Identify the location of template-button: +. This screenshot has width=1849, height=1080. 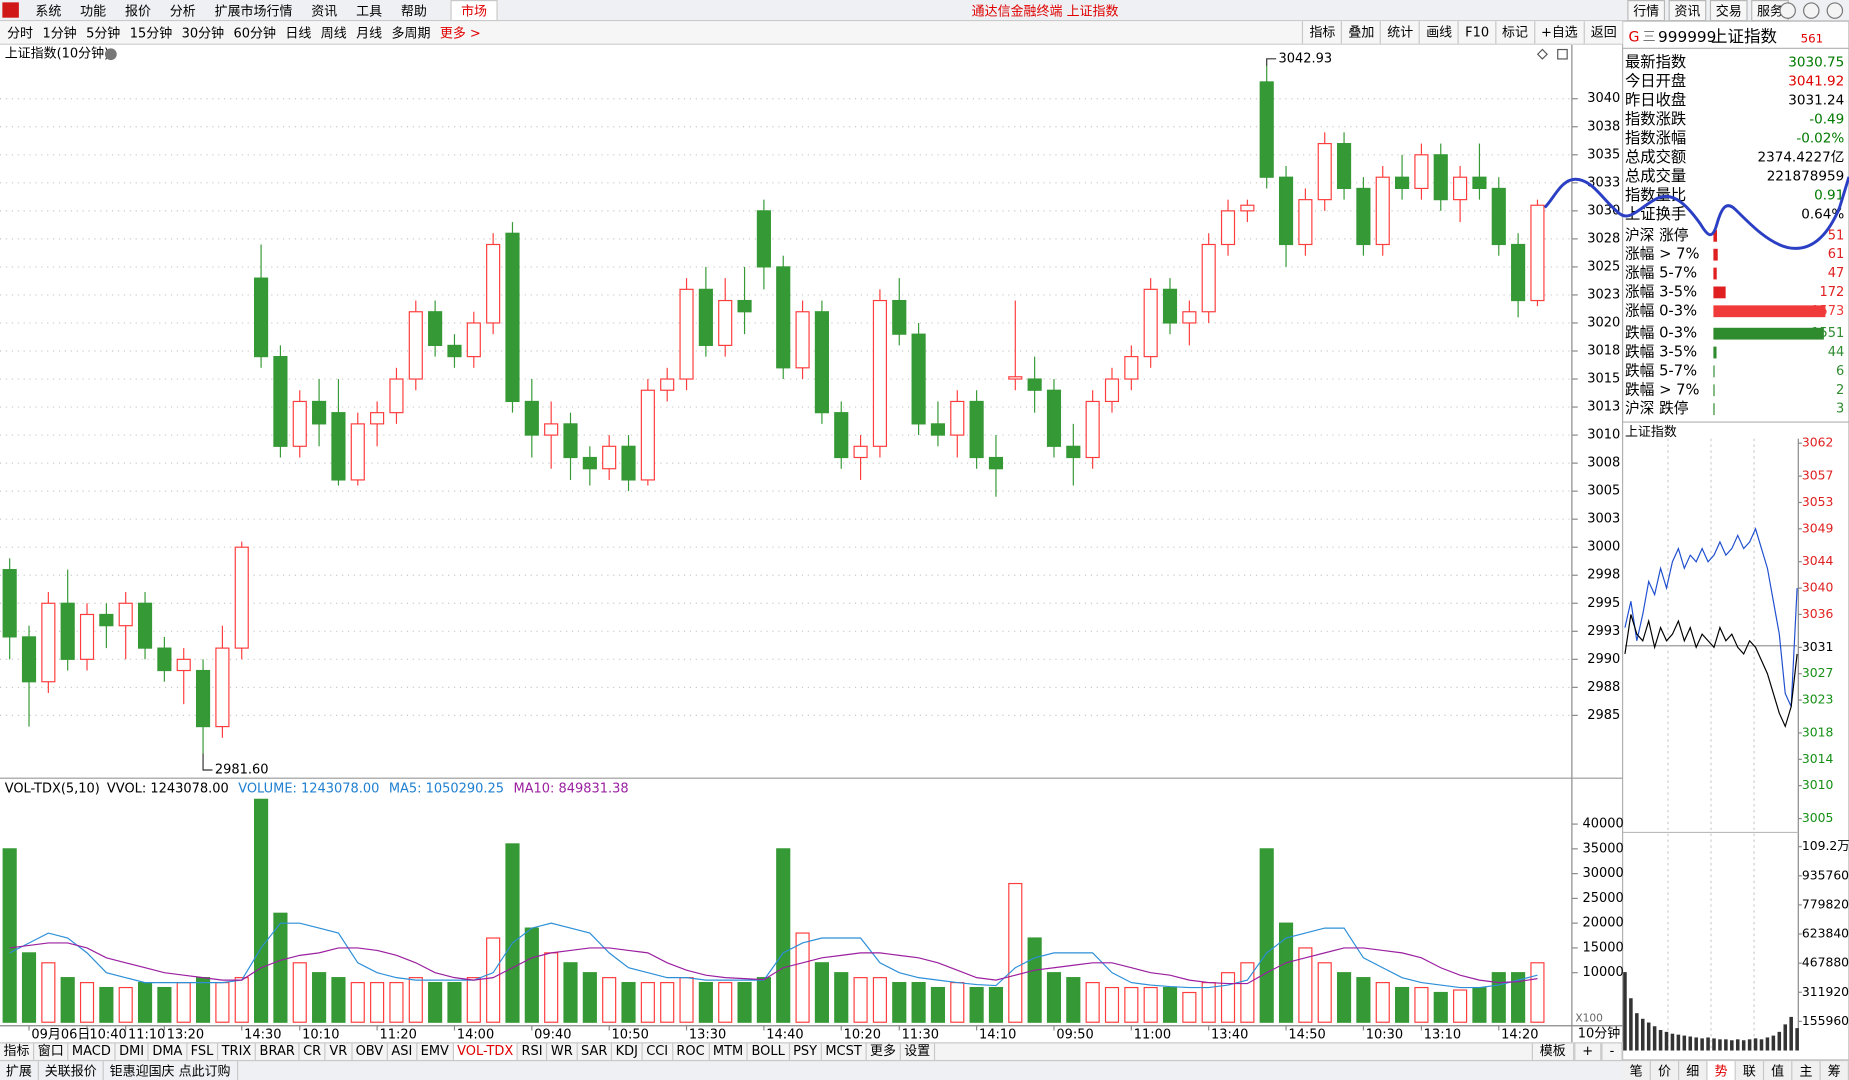
(1588, 1051).